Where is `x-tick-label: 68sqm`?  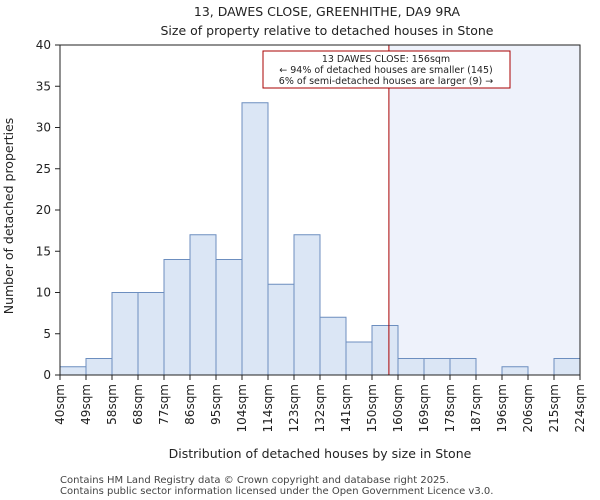 x-tick-label: 68sqm is located at coordinates (138, 404).